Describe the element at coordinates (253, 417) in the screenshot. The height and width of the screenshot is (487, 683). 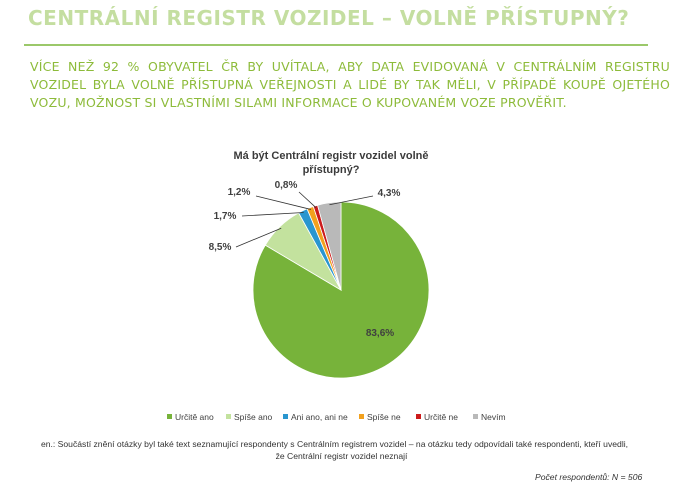
I see `legend-label: Spíše ano` at that location.